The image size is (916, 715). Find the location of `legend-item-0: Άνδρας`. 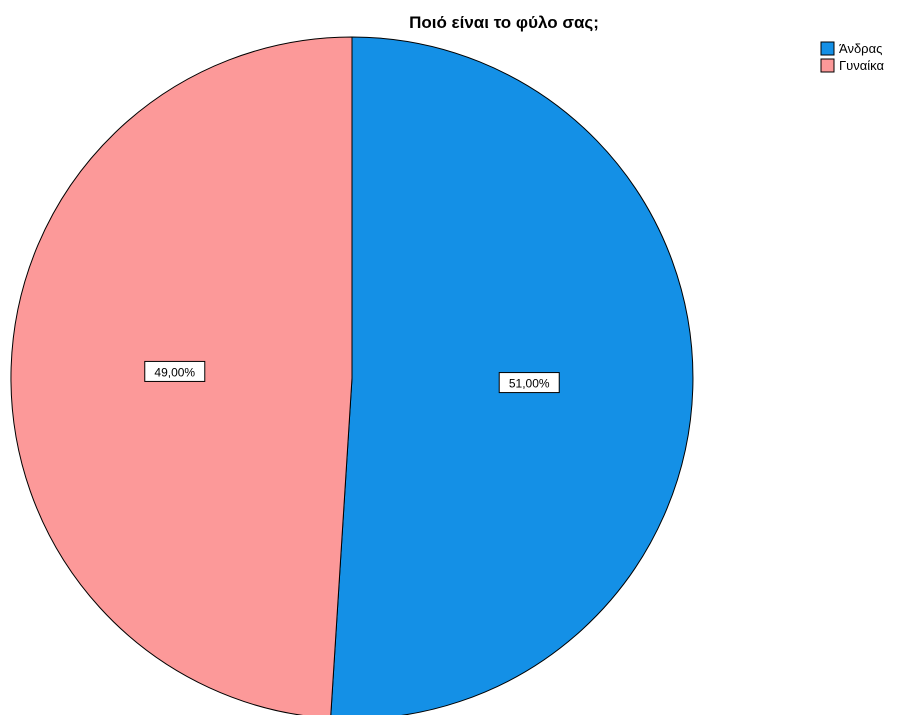

legend-item-0: Άνδρας is located at coordinates (851, 48).